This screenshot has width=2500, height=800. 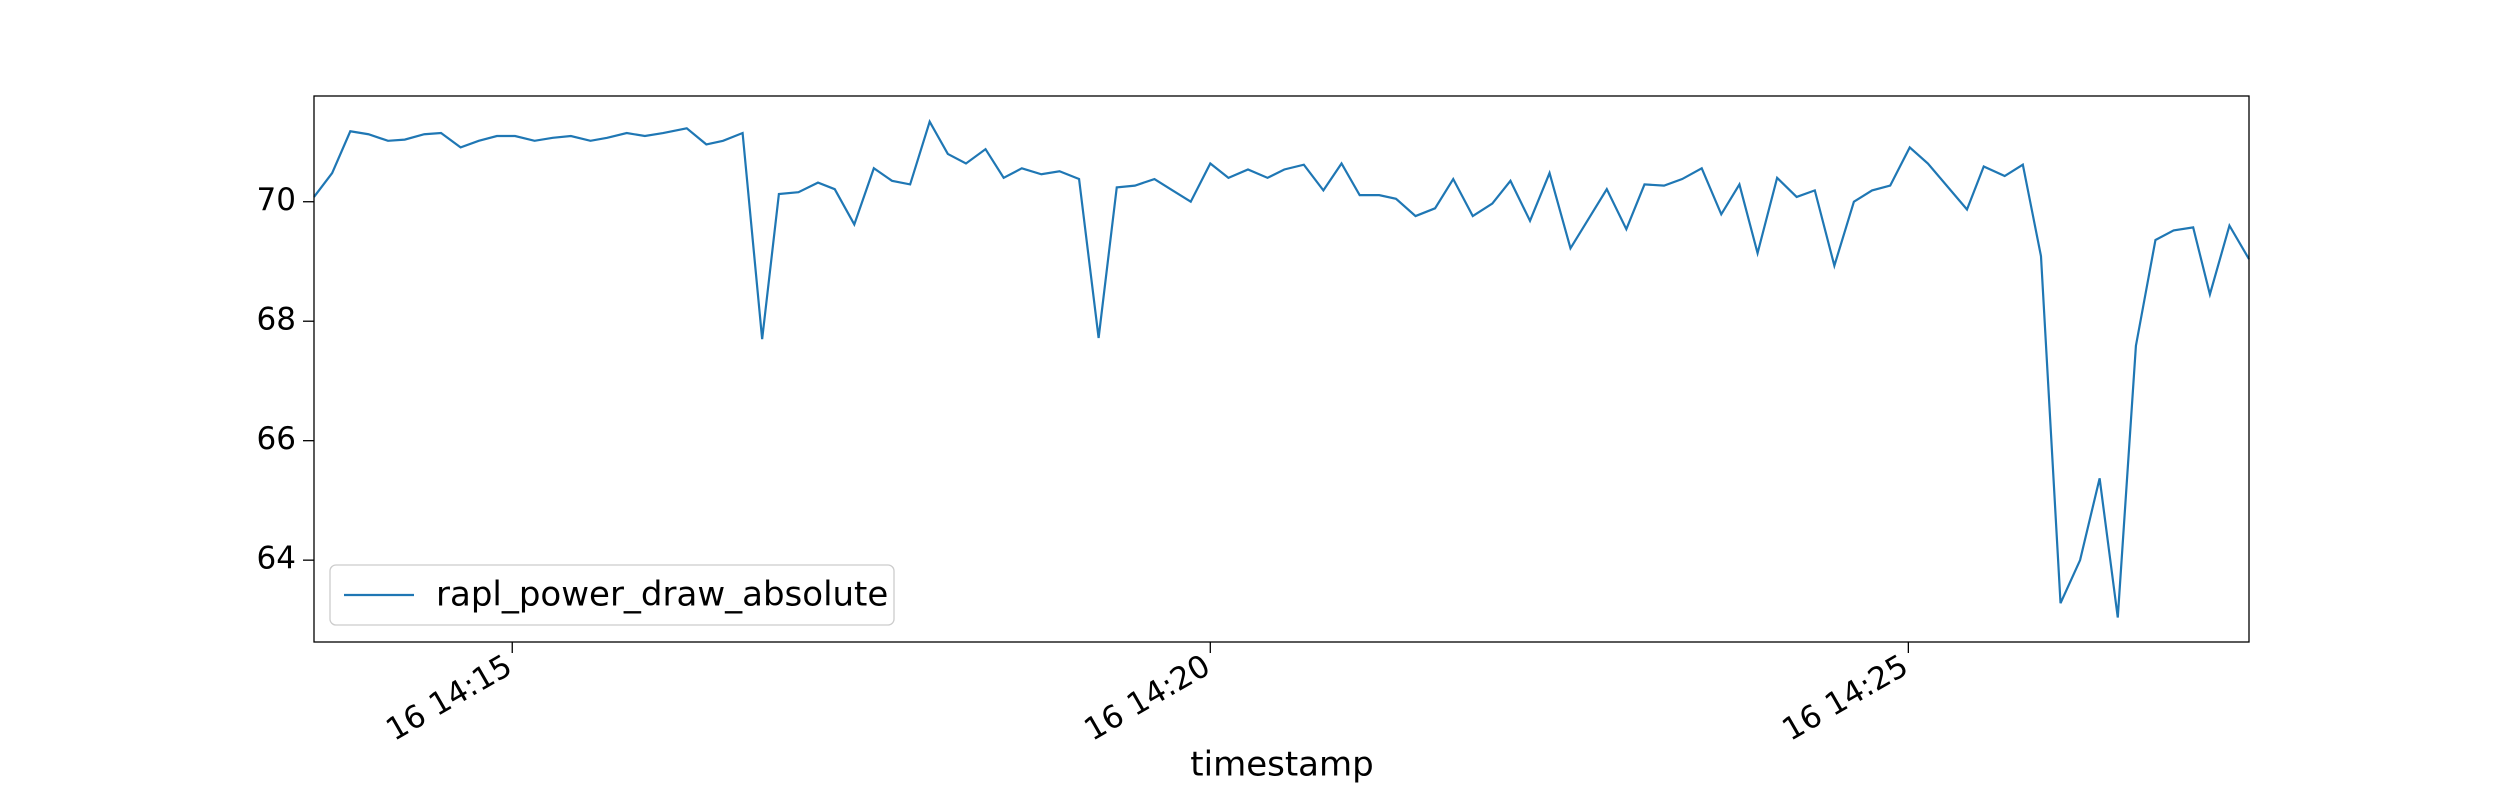 What do you see at coordinates (276, 559) in the screenshot?
I see `y-tick-label: 64` at bounding box center [276, 559].